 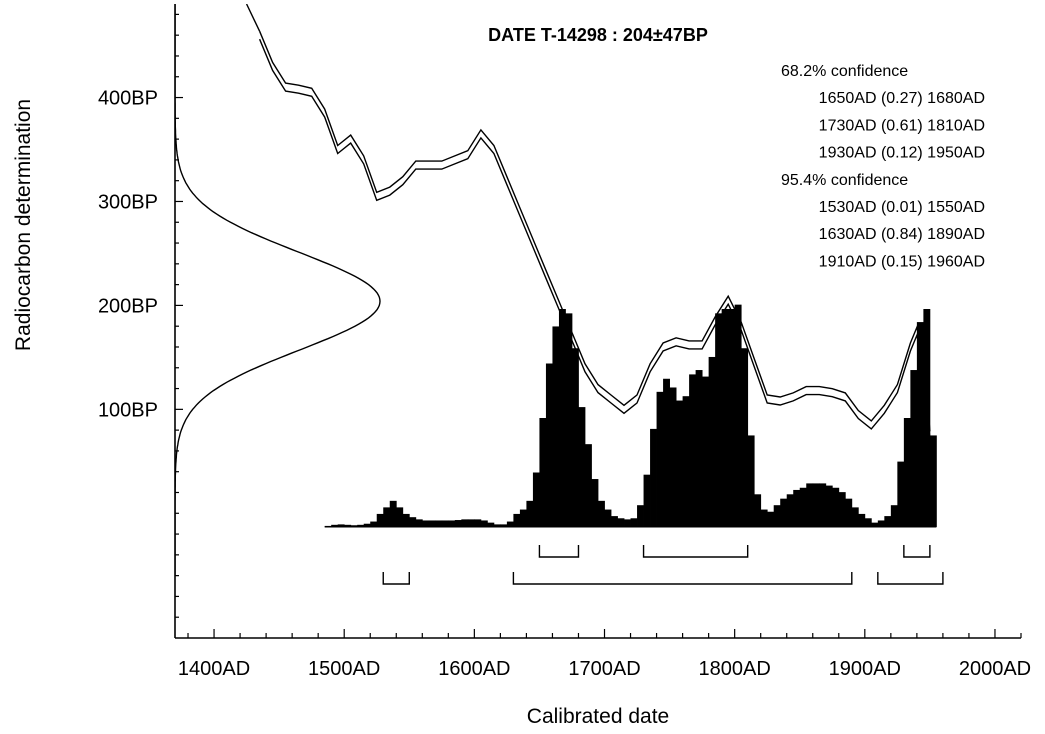 I want to click on y-tick-label: 200BP, so click(x=128, y=306).